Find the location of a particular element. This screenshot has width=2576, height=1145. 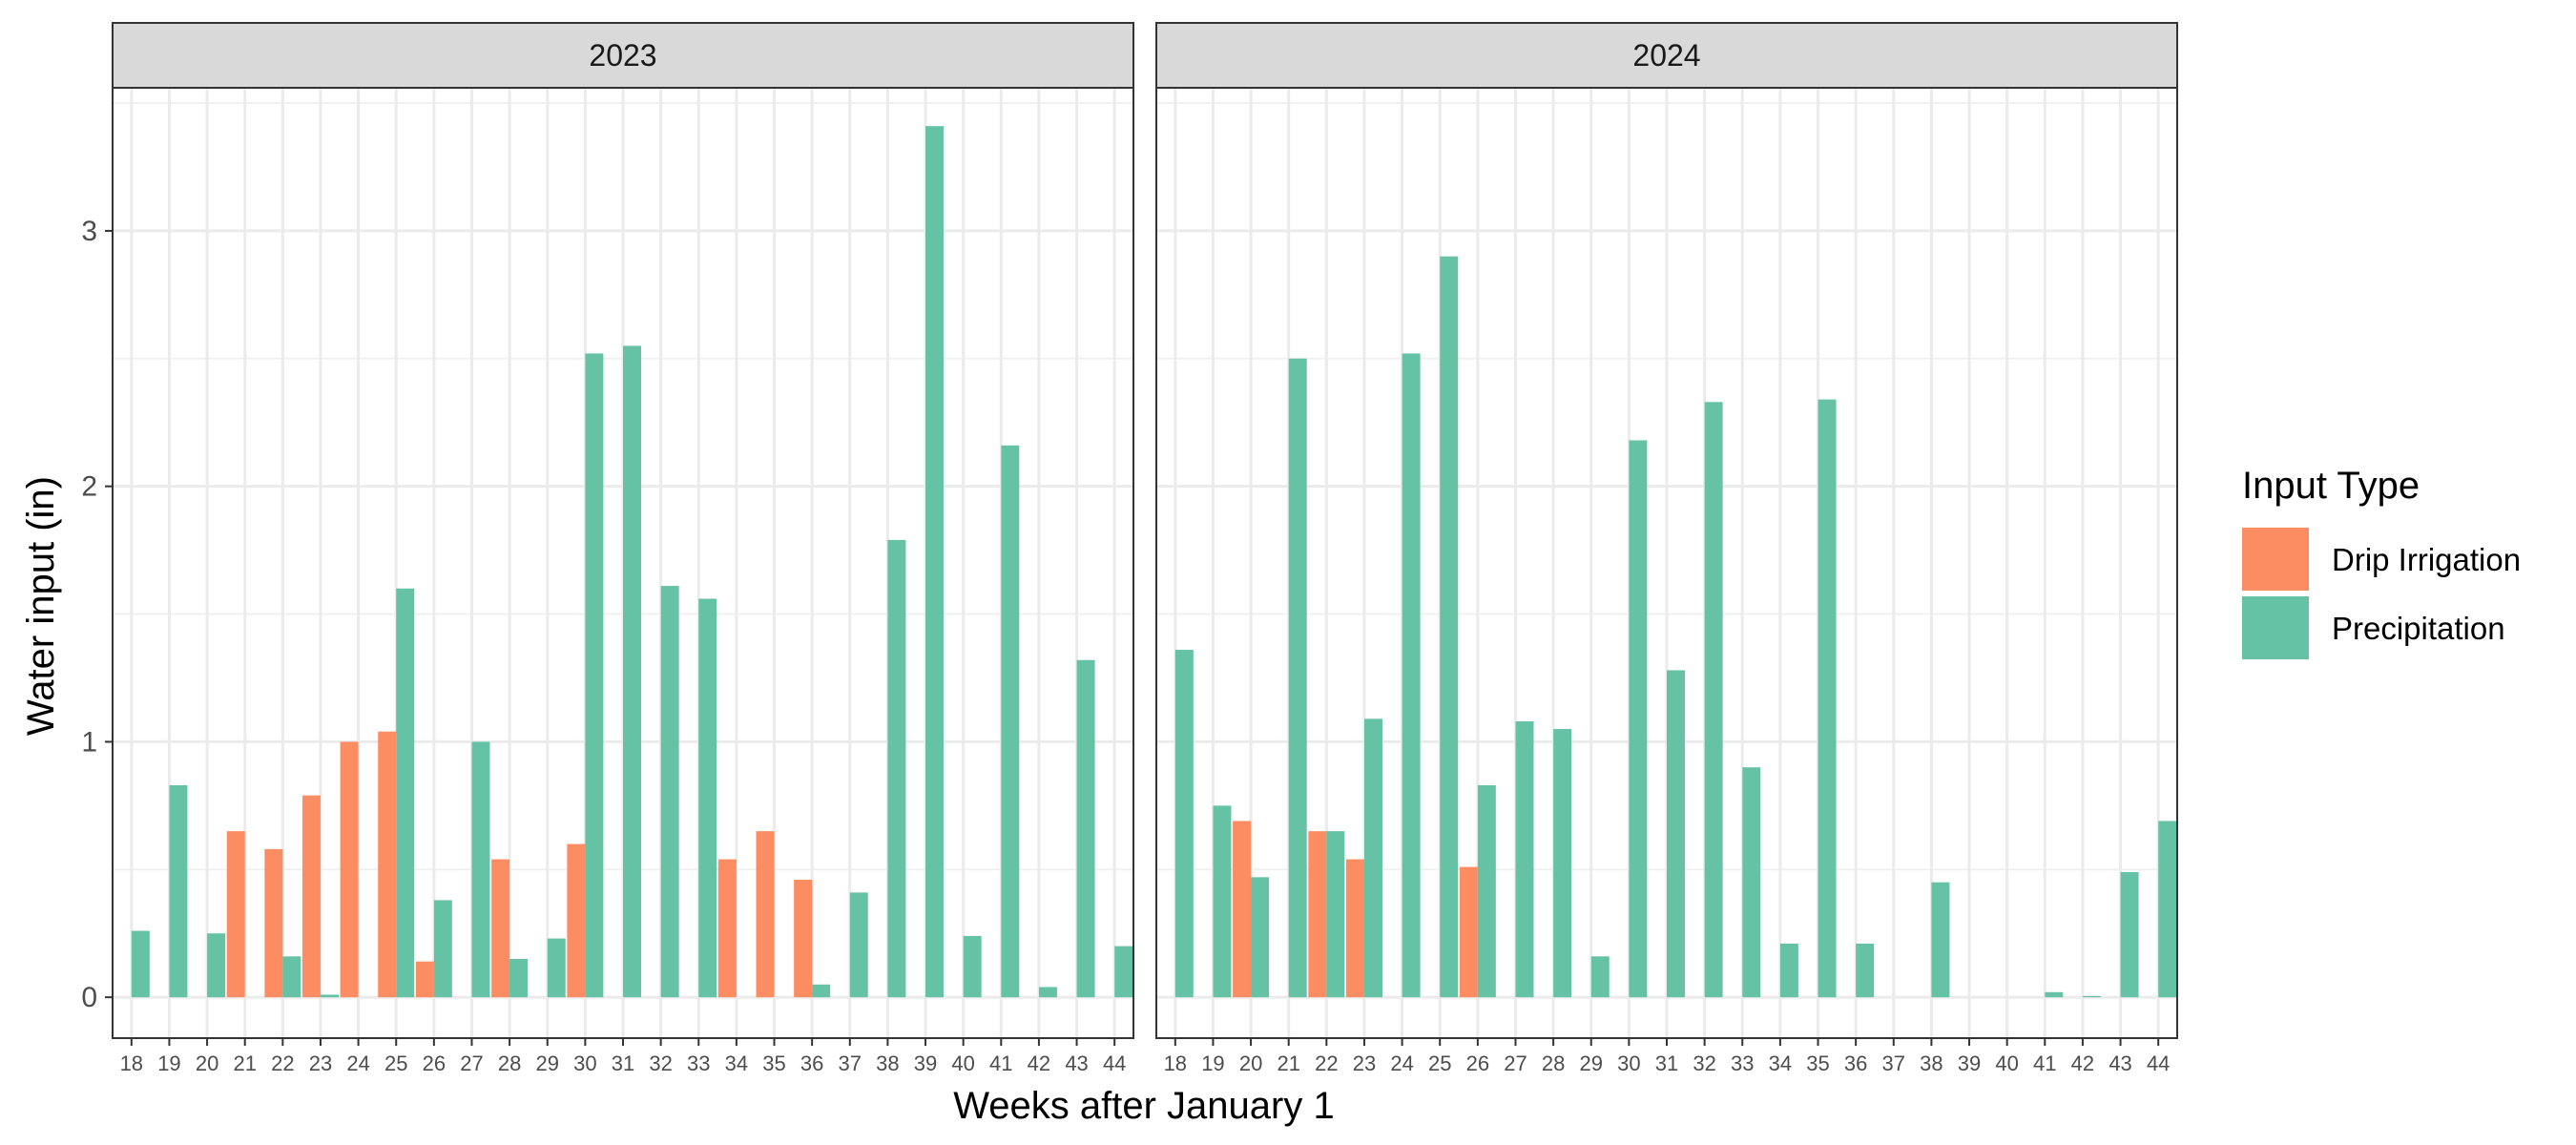

x-tick-label: 41 is located at coordinates (2044, 1063).